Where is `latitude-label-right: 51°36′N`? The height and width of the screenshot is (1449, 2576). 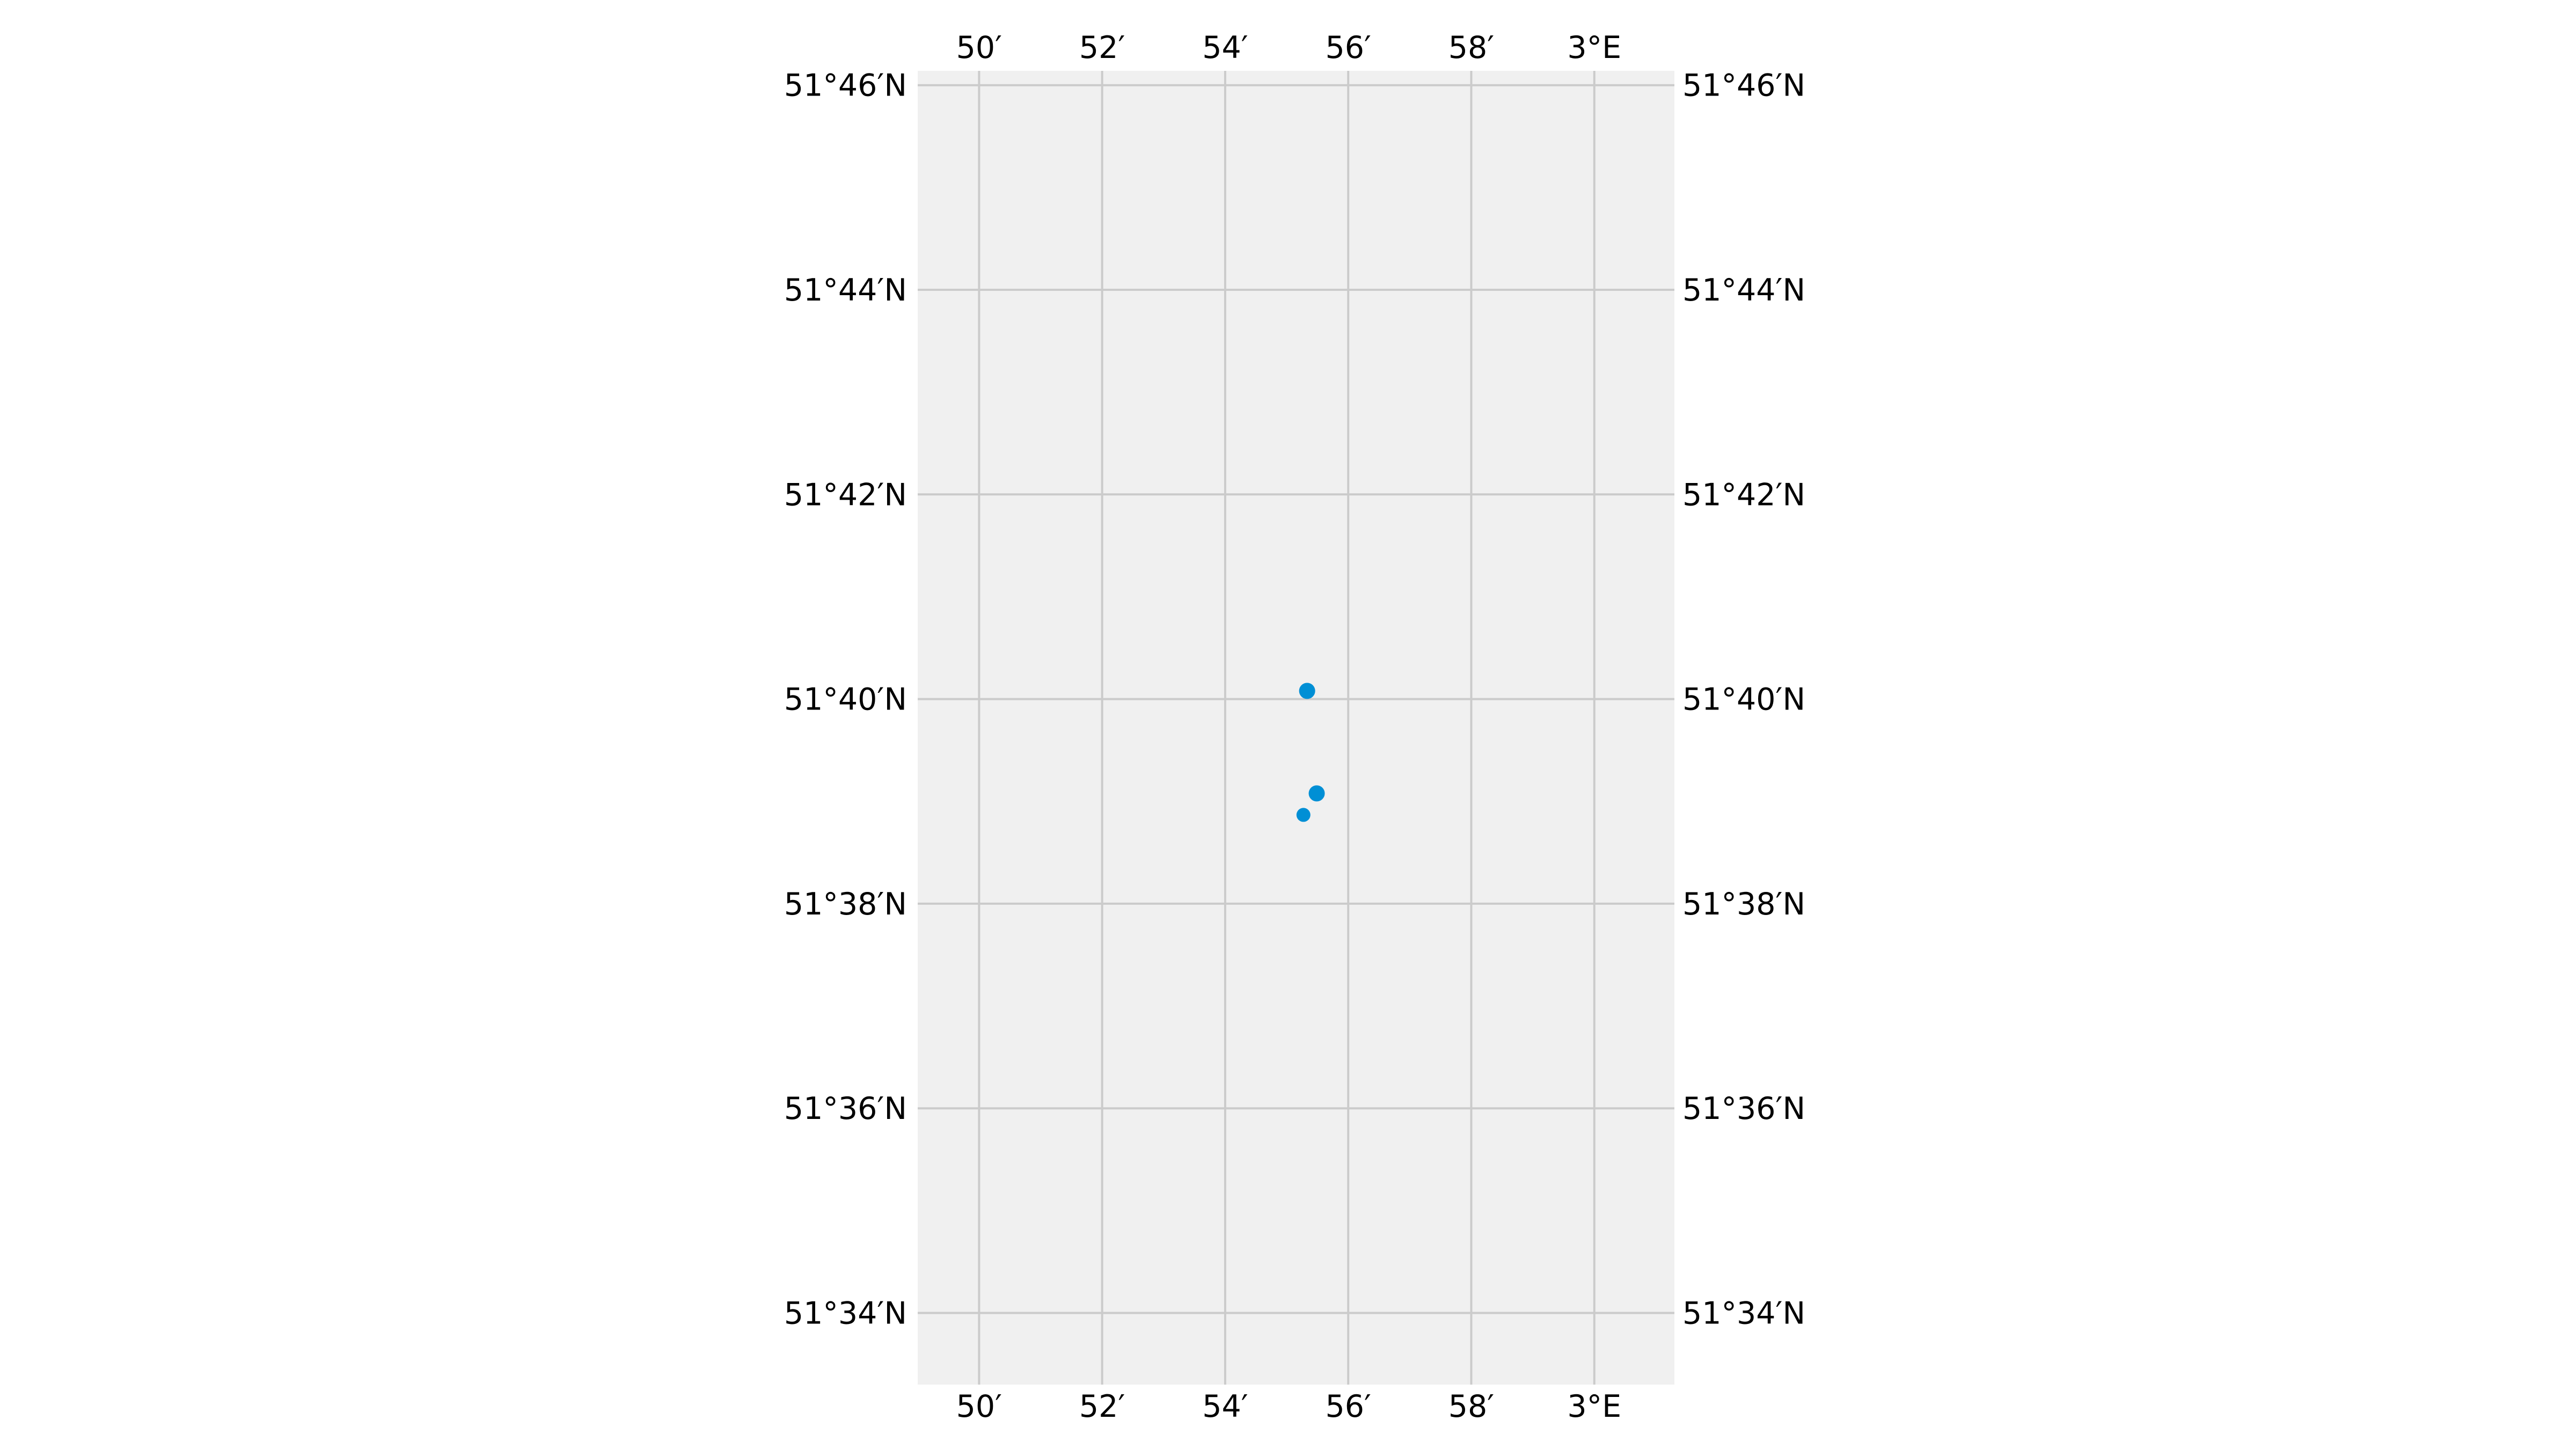
latitude-label-right: 51°36′N is located at coordinates (1743, 1108).